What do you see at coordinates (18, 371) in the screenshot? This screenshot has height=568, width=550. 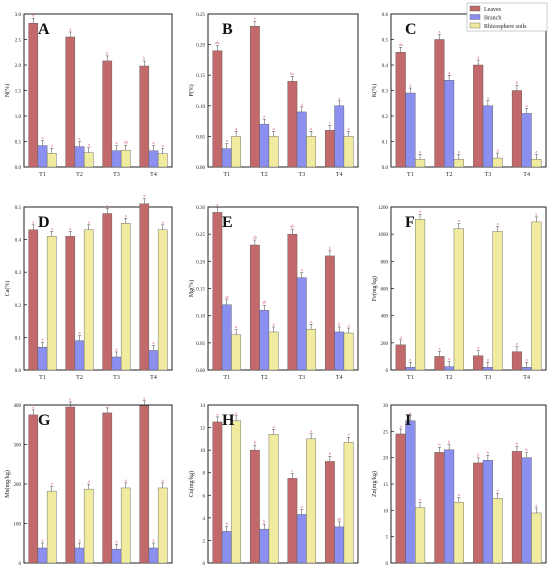 I see `y-tick-label: 0.0` at bounding box center [18, 371].